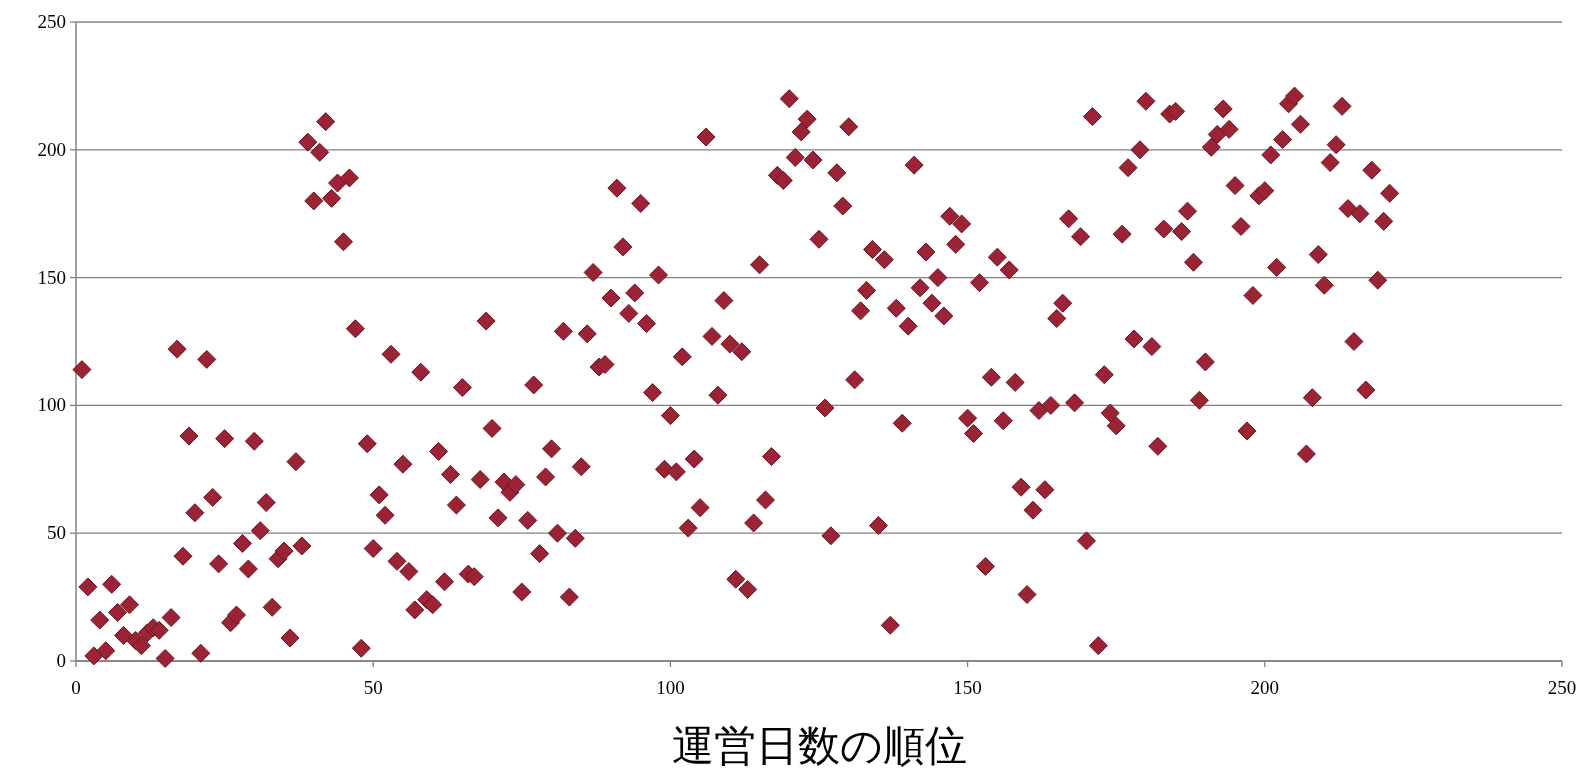 The image size is (1585, 779). What do you see at coordinates (51, 277) in the screenshot?
I see `y-tick-label: 150` at bounding box center [51, 277].